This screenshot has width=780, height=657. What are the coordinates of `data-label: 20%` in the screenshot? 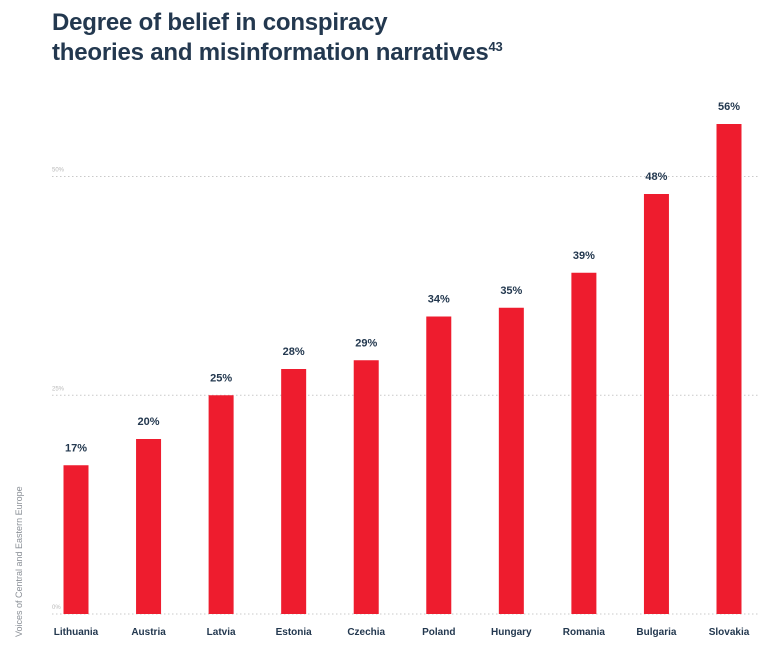 It's located at (149, 422).